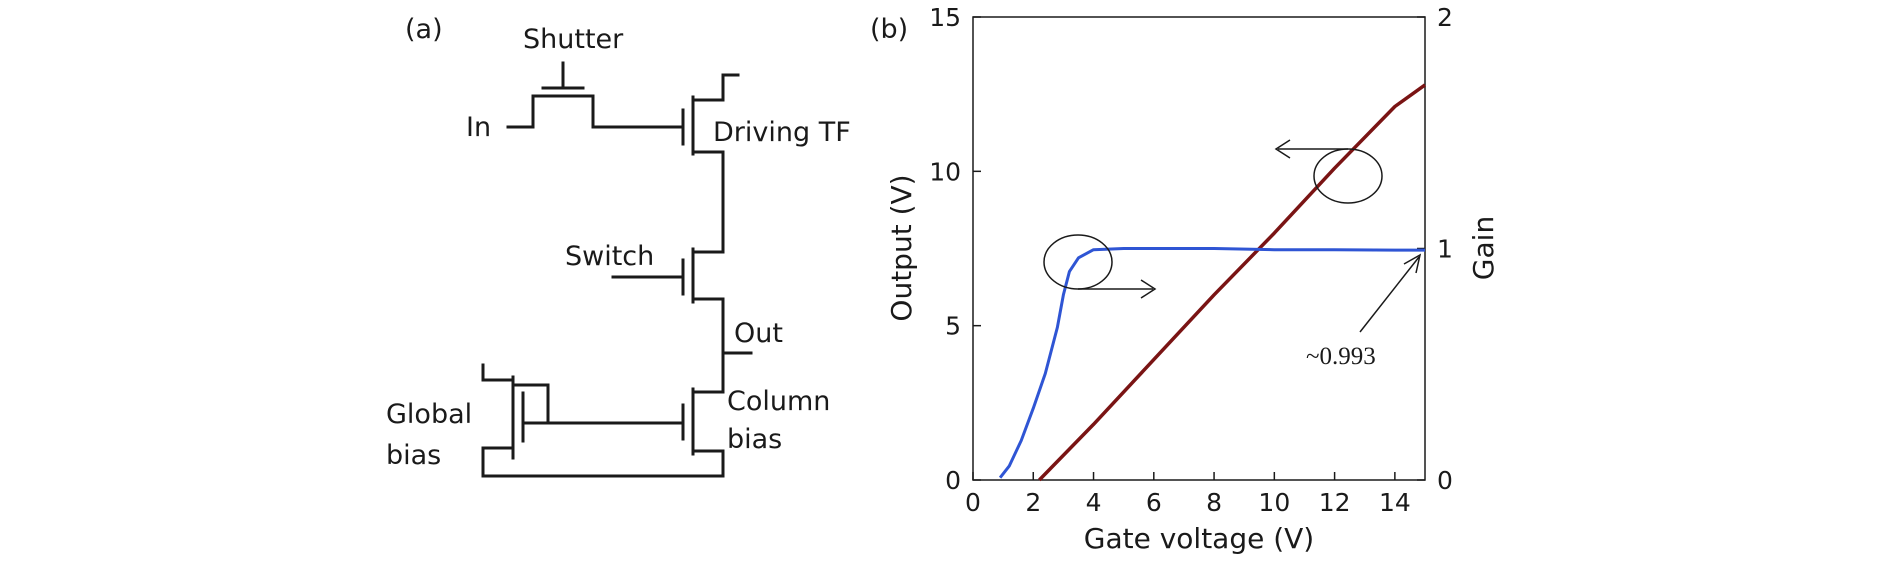  Describe the element at coordinates (703, 432) in the screenshot. I see `column-bias-transistor` at that location.